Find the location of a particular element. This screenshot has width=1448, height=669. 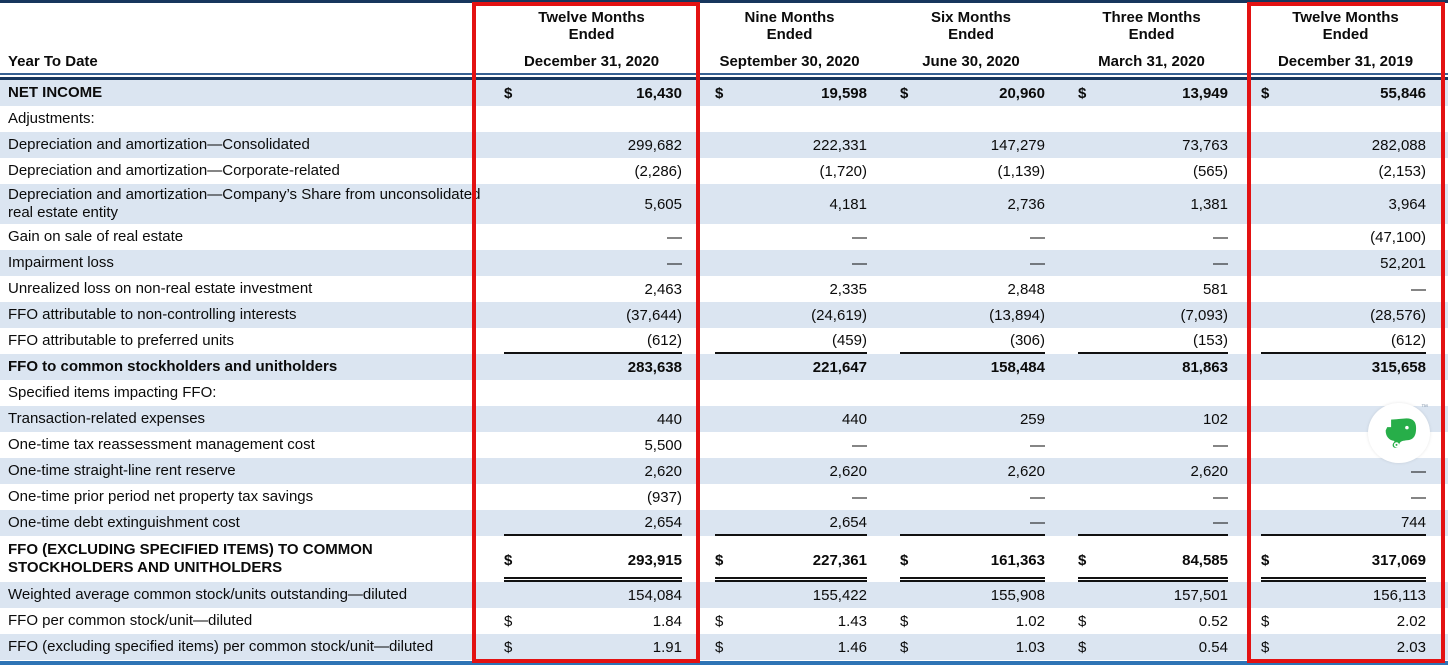

cell-value: 19,598 is located at coordinates (844, 93).